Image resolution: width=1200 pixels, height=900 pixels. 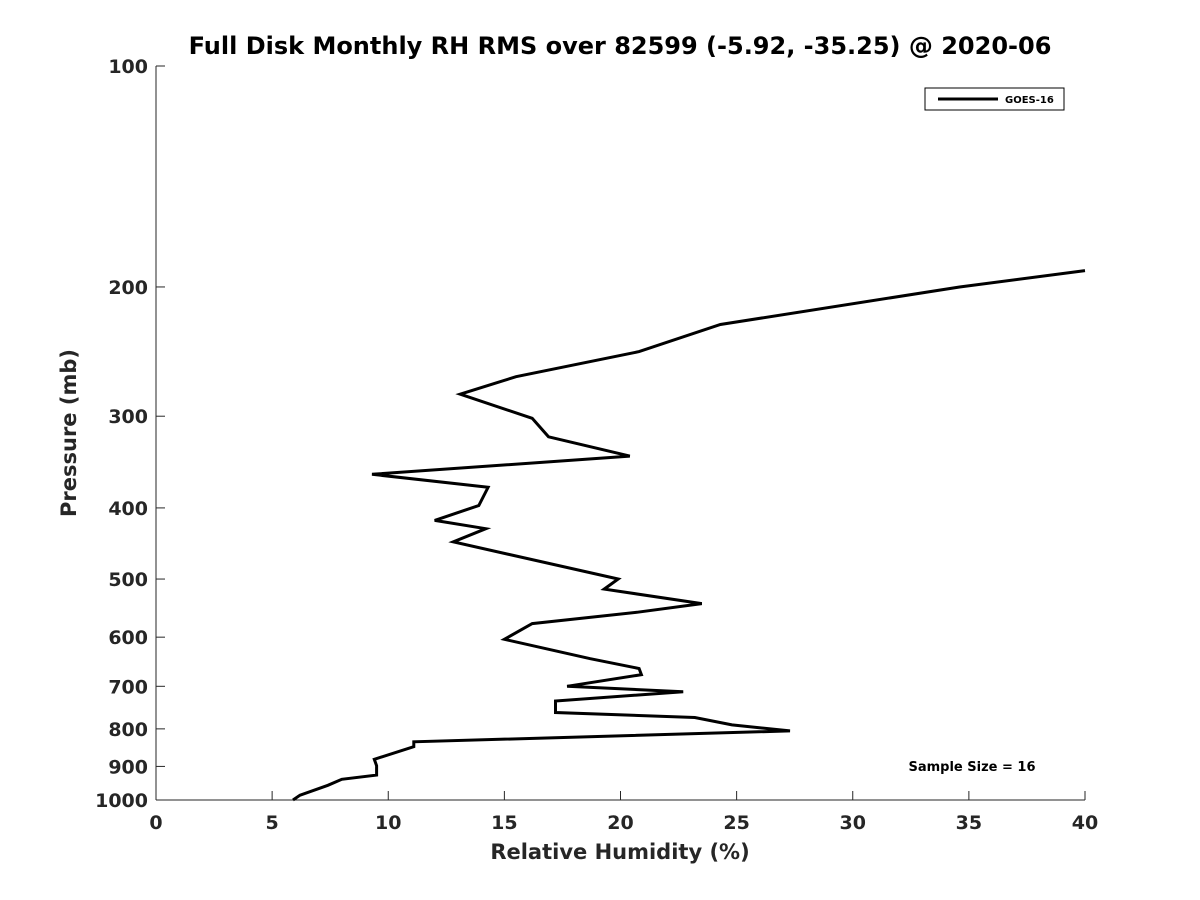 What do you see at coordinates (620, 823) in the screenshot?
I see `x-tick-label: 20` at bounding box center [620, 823].